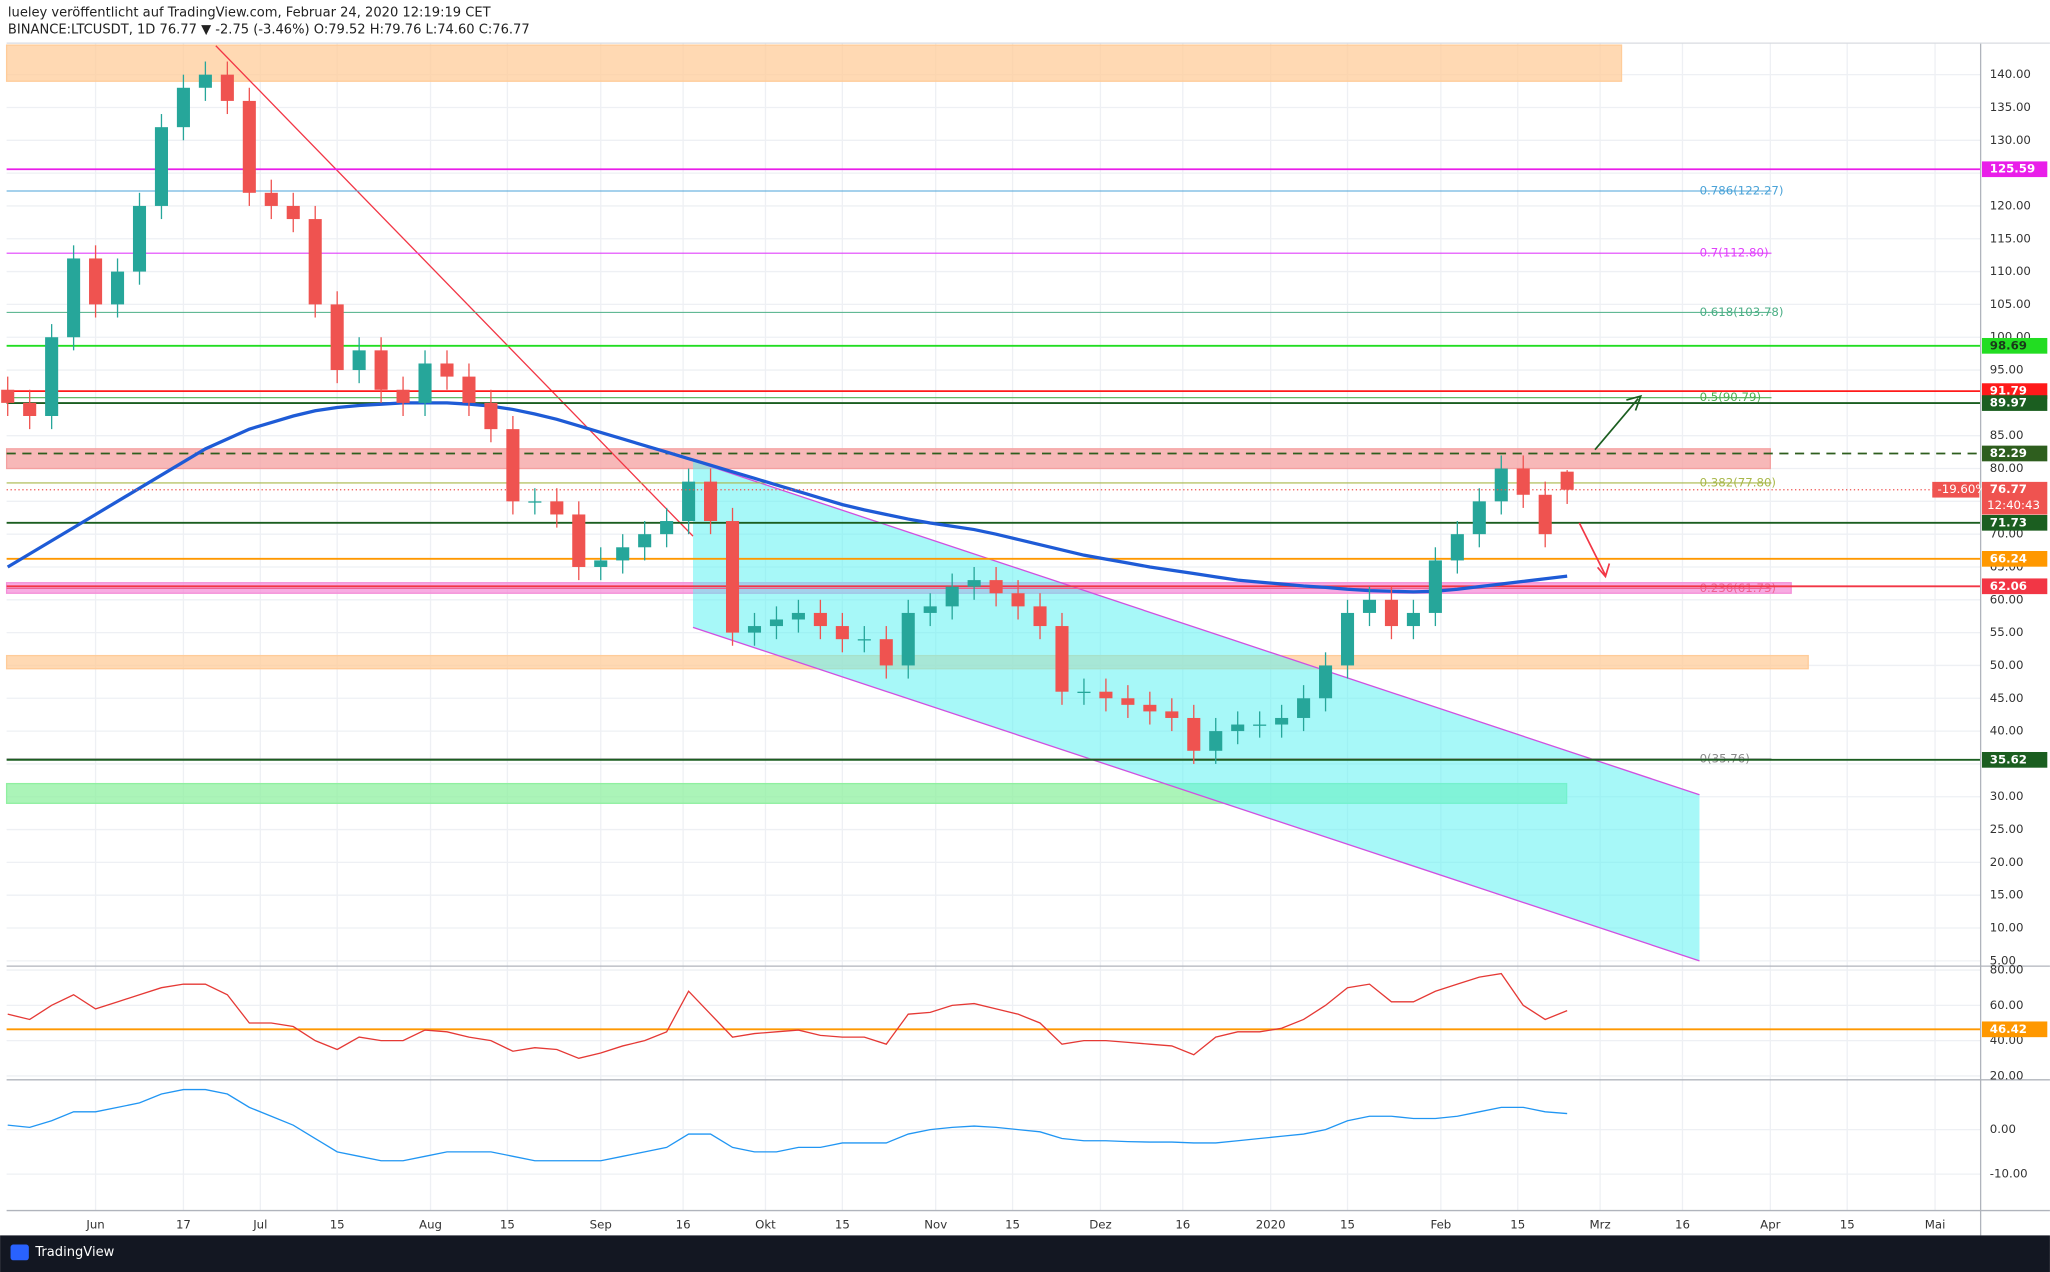 This screenshot has height=1272, width=2050. What do you see at coordinates (2008, 1029) in the screenshot?
I see `rsi-level-label: 46.42` at bounding box center [2008, 1029].